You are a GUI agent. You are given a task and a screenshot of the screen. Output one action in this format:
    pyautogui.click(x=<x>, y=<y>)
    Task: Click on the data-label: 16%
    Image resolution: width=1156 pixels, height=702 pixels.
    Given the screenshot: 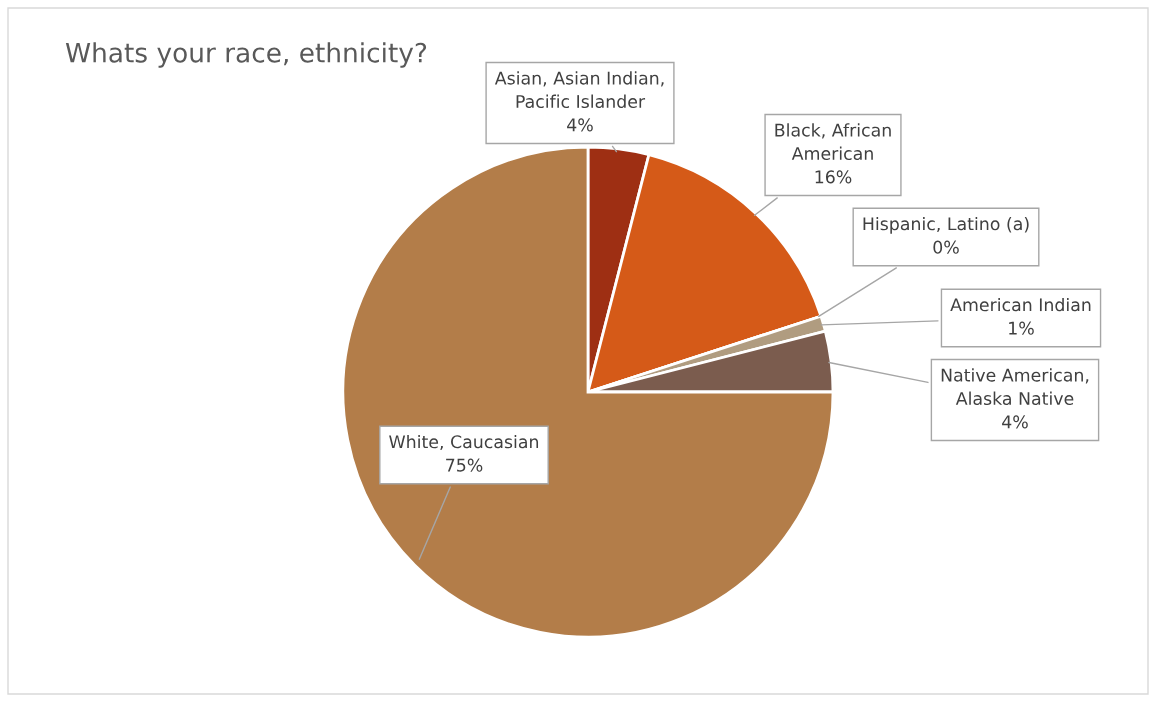 What is the action you would take?
    pyautogui.click(x=833, y=177)
    